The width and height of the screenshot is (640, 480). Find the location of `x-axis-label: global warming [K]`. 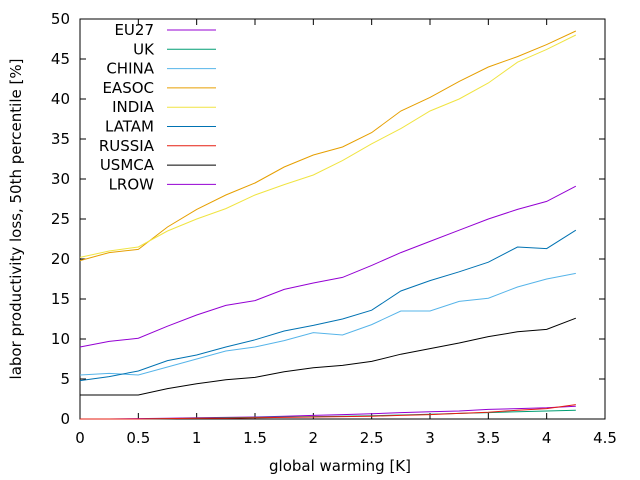

x-axis-label: global warming [K] is located at coordinates (340, 466).